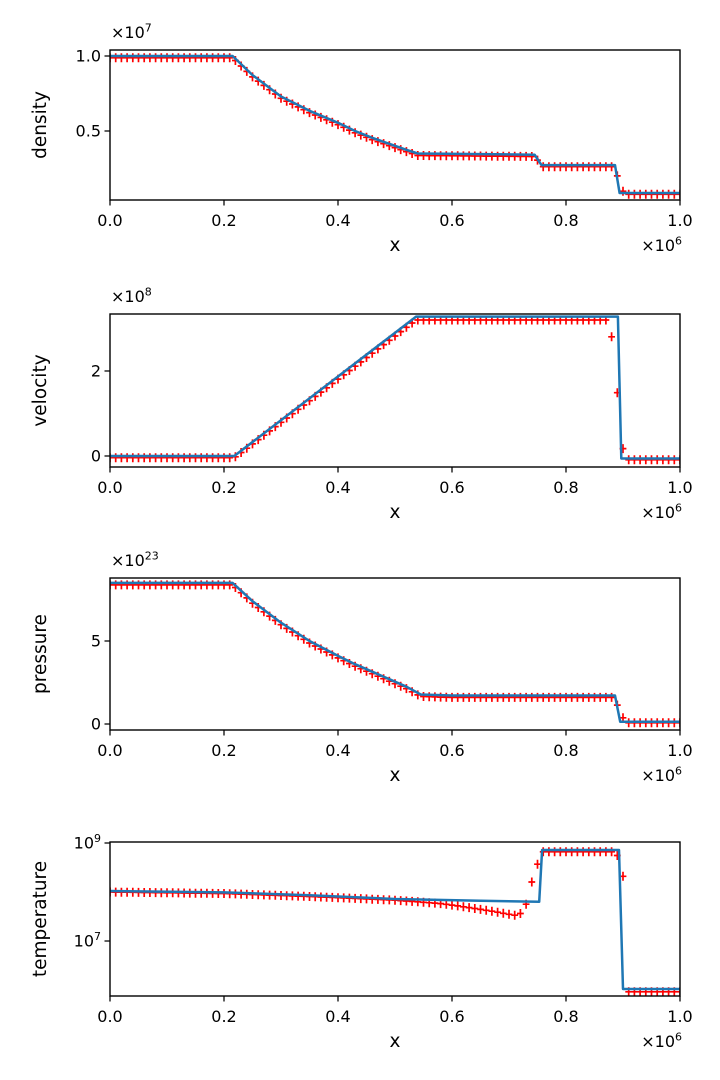 This screenshot has height=1080, width=720. I want to click on density-line, so click(395, 124).